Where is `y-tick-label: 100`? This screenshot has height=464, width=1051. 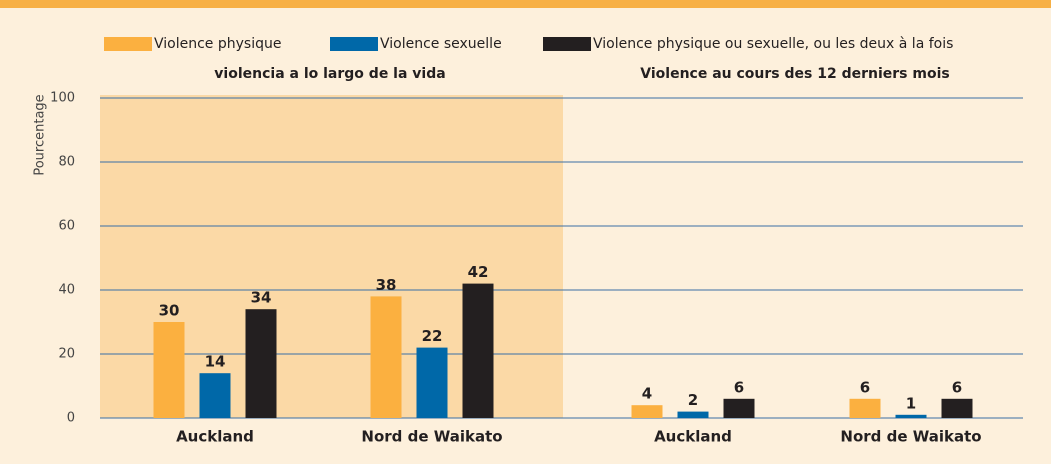 y-tick-label: 100 is located at coordinates (62, 98).